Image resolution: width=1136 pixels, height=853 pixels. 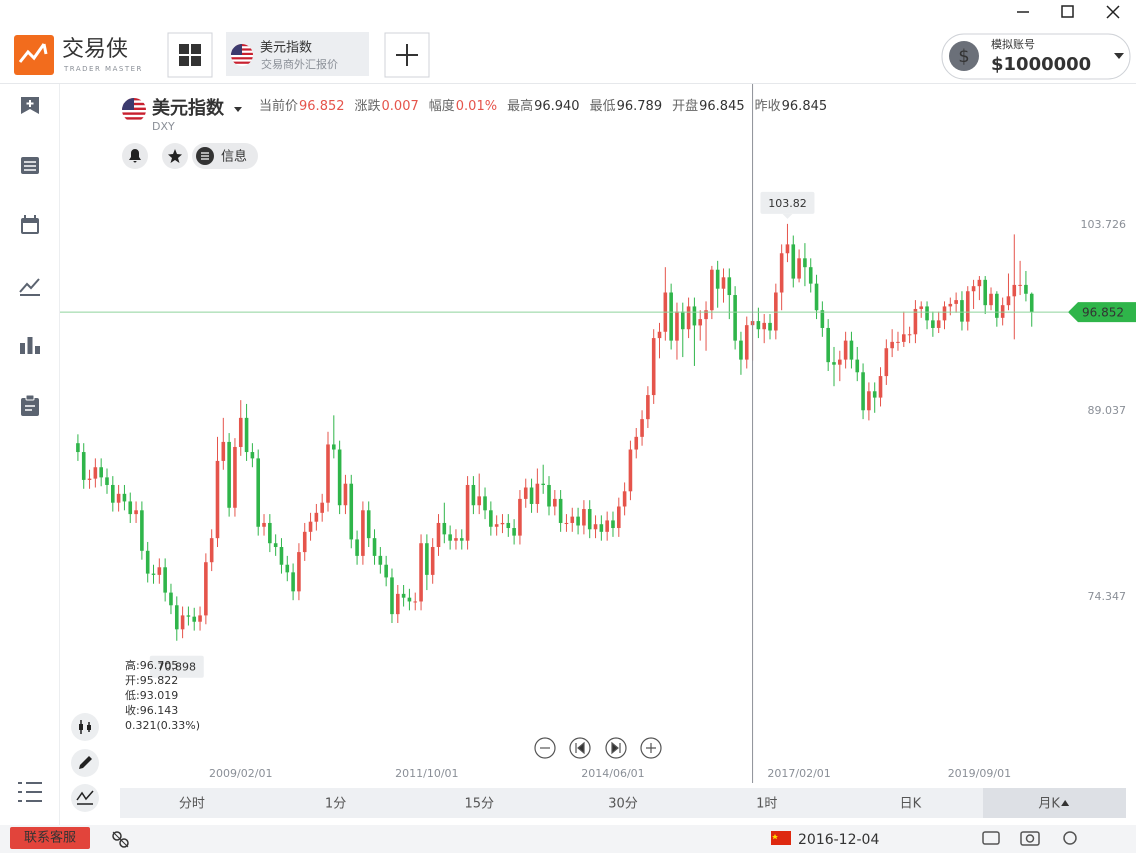 What do you see at coordinates (568, 839) in the screenshot?
I see `status-bar` at bounding box center [568, 839].